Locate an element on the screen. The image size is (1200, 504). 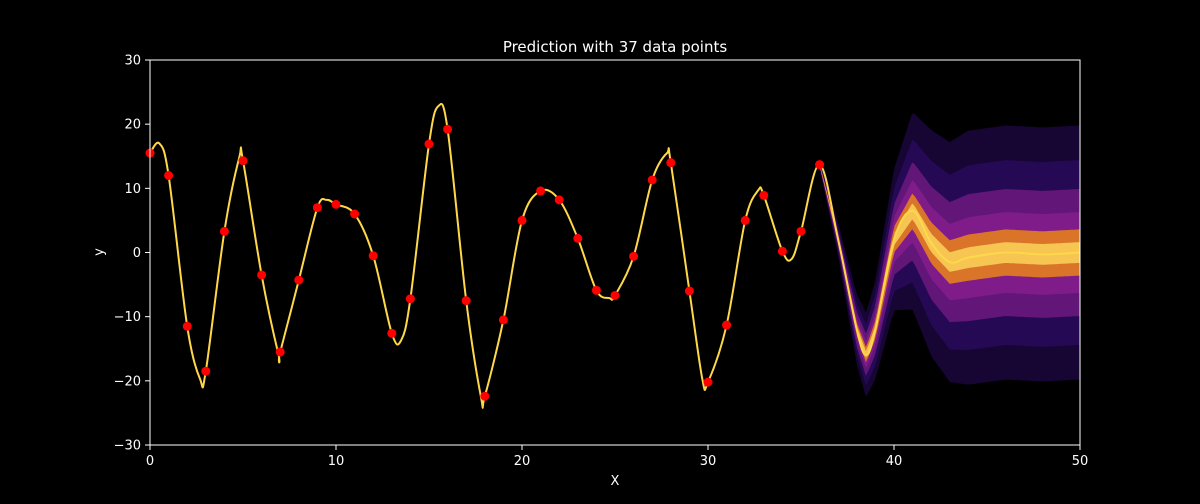
y-tick-label: −20 is located at coordinates (127, 381).